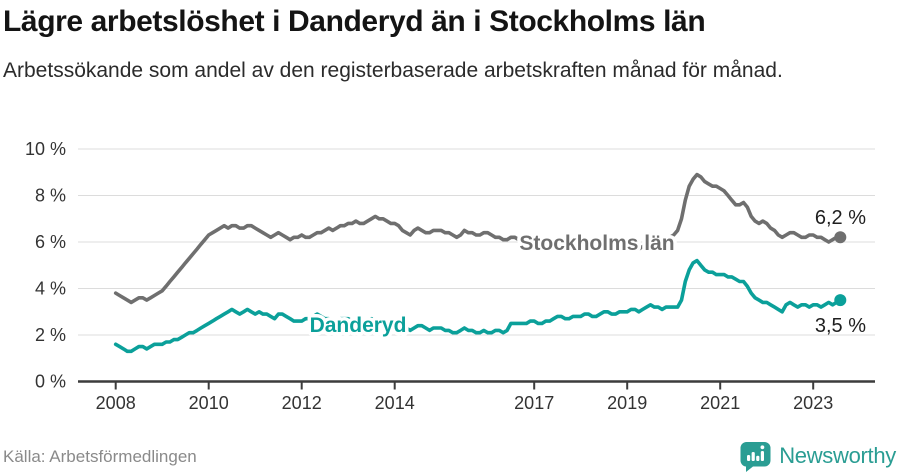 This screenshot has height=474, width=900. I want to click on x-axis-label: 2012, so click(302, 403).